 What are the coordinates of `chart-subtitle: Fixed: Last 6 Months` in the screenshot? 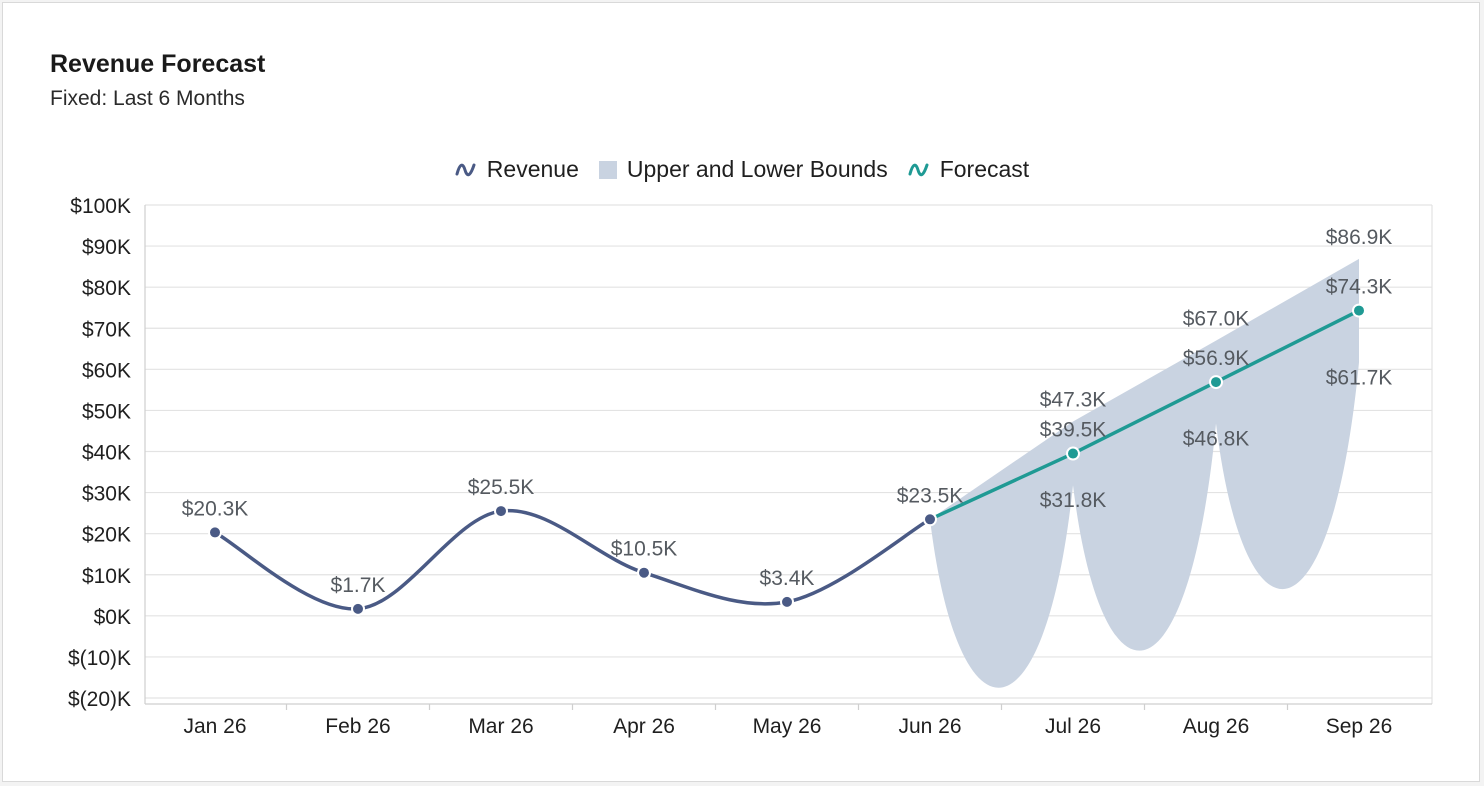 It's located at (147, 98).